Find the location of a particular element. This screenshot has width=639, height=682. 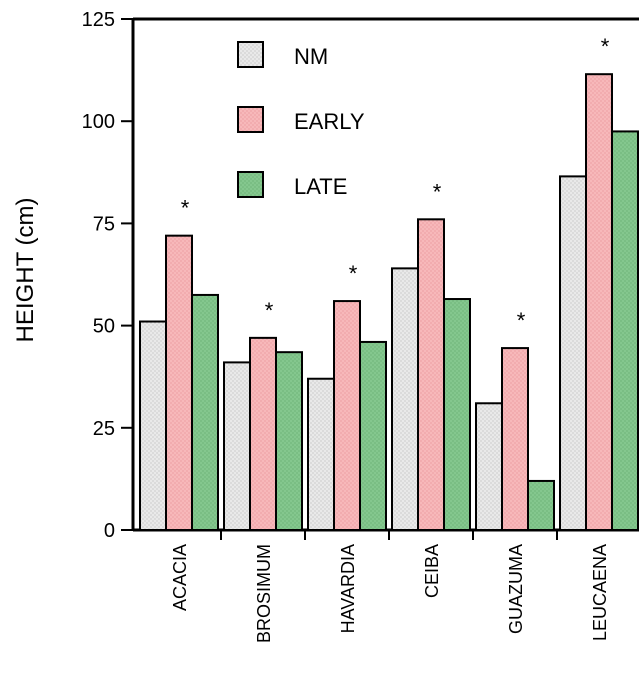

significance-star-brosimum: * is located at coordinates (269, 310).